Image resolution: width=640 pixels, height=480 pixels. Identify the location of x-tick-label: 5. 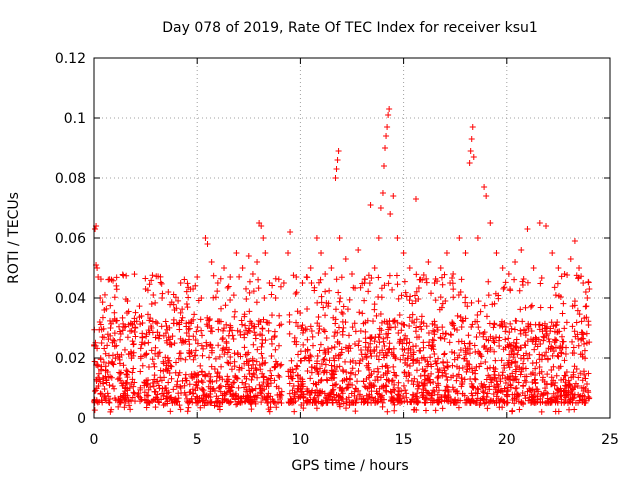
(197, 440).